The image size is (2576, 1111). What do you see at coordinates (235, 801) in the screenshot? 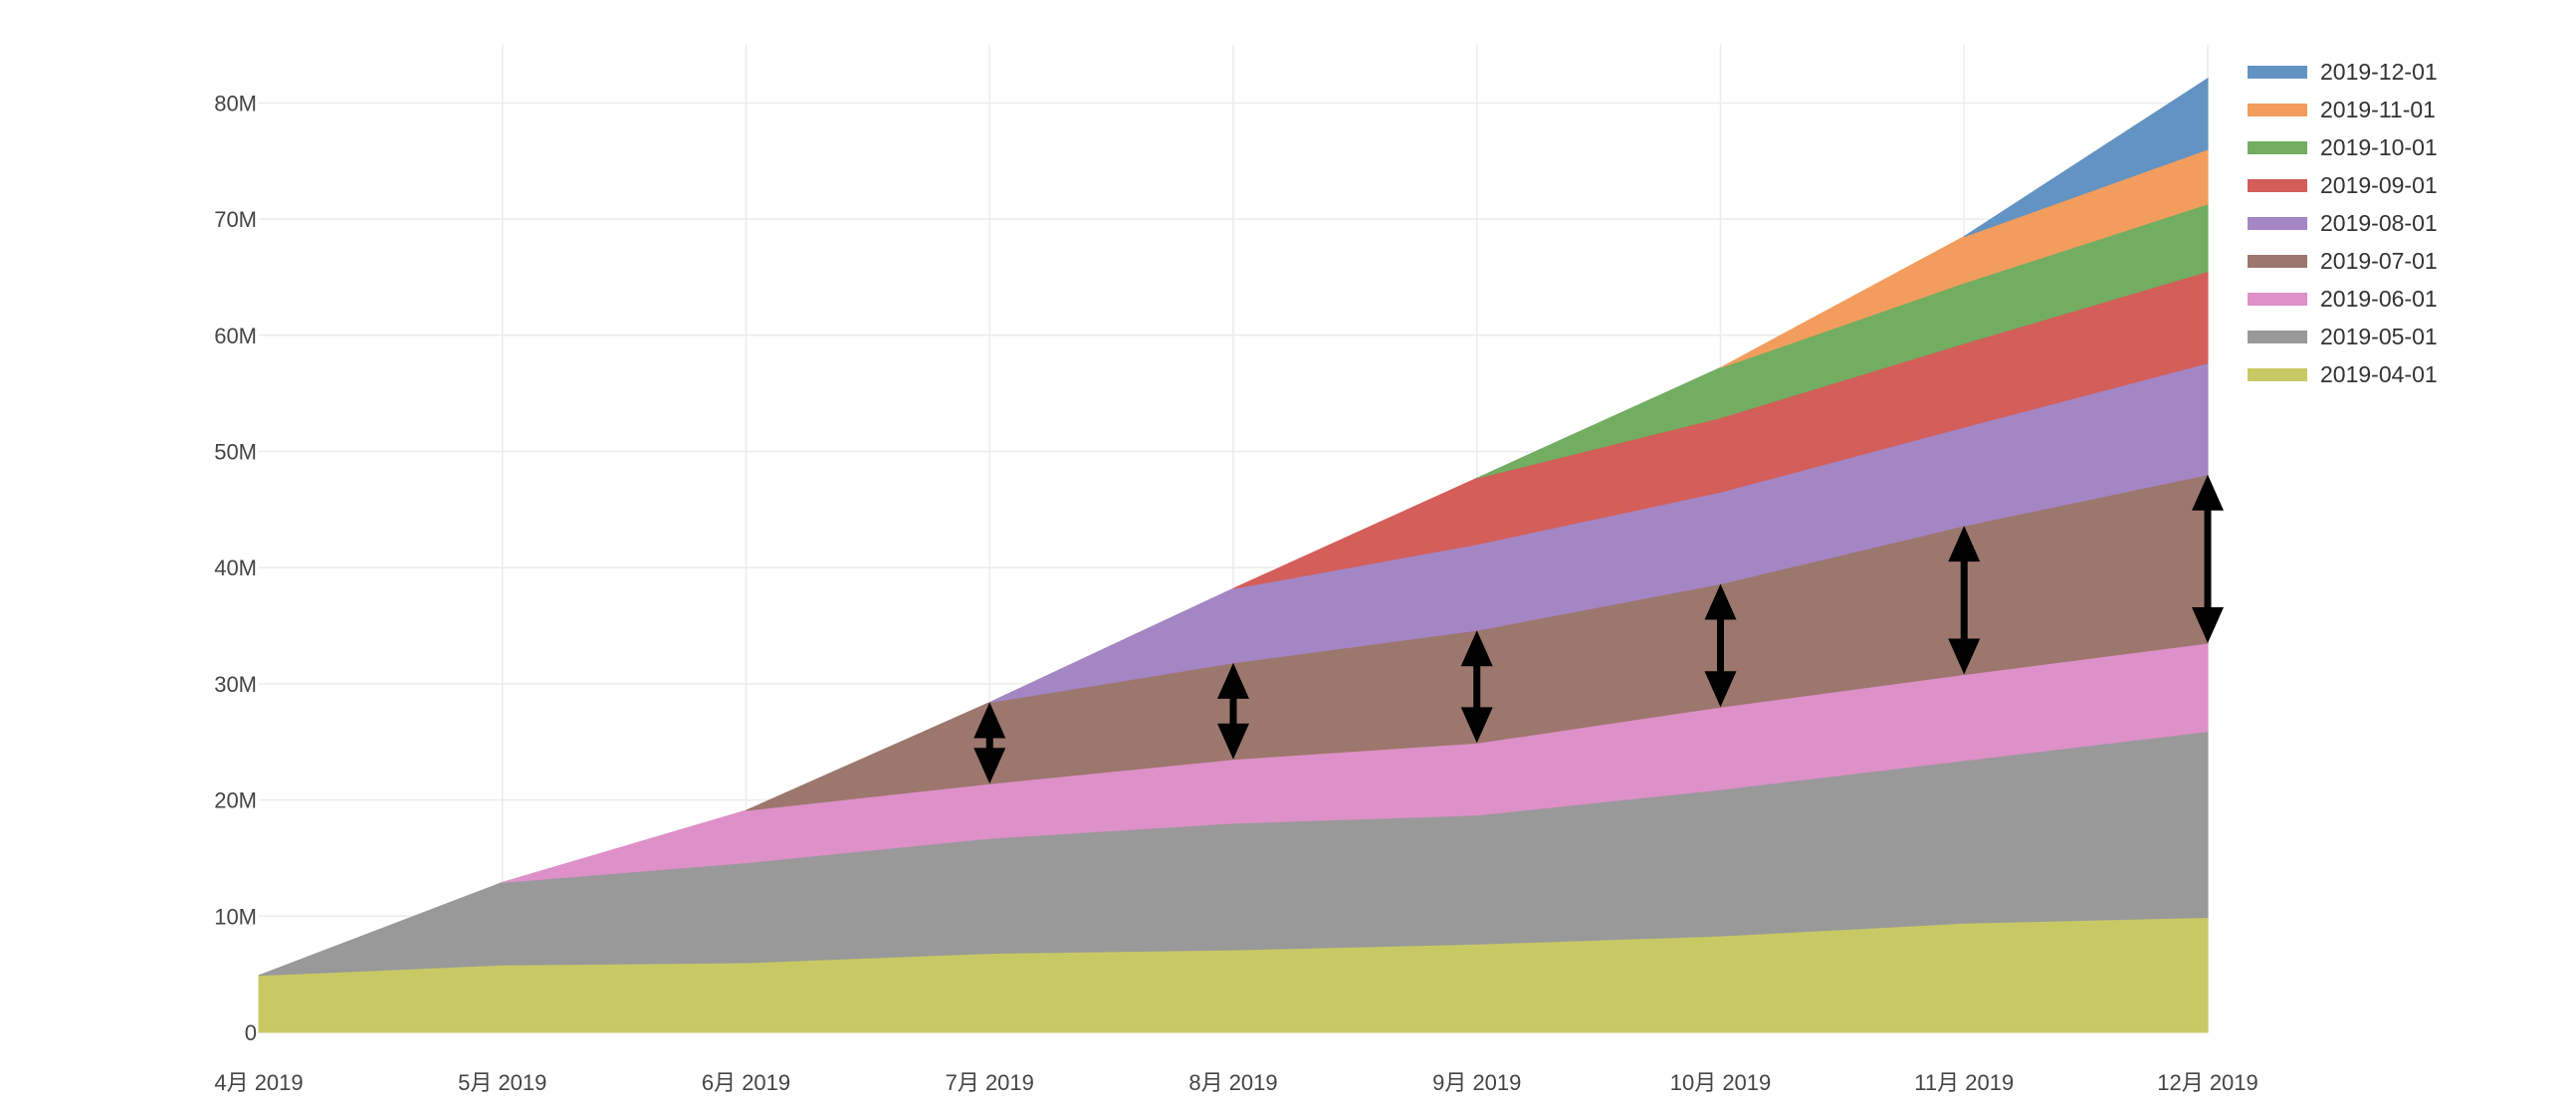
I see `y-tick-label: 20M` at bounding box center [235, 801].